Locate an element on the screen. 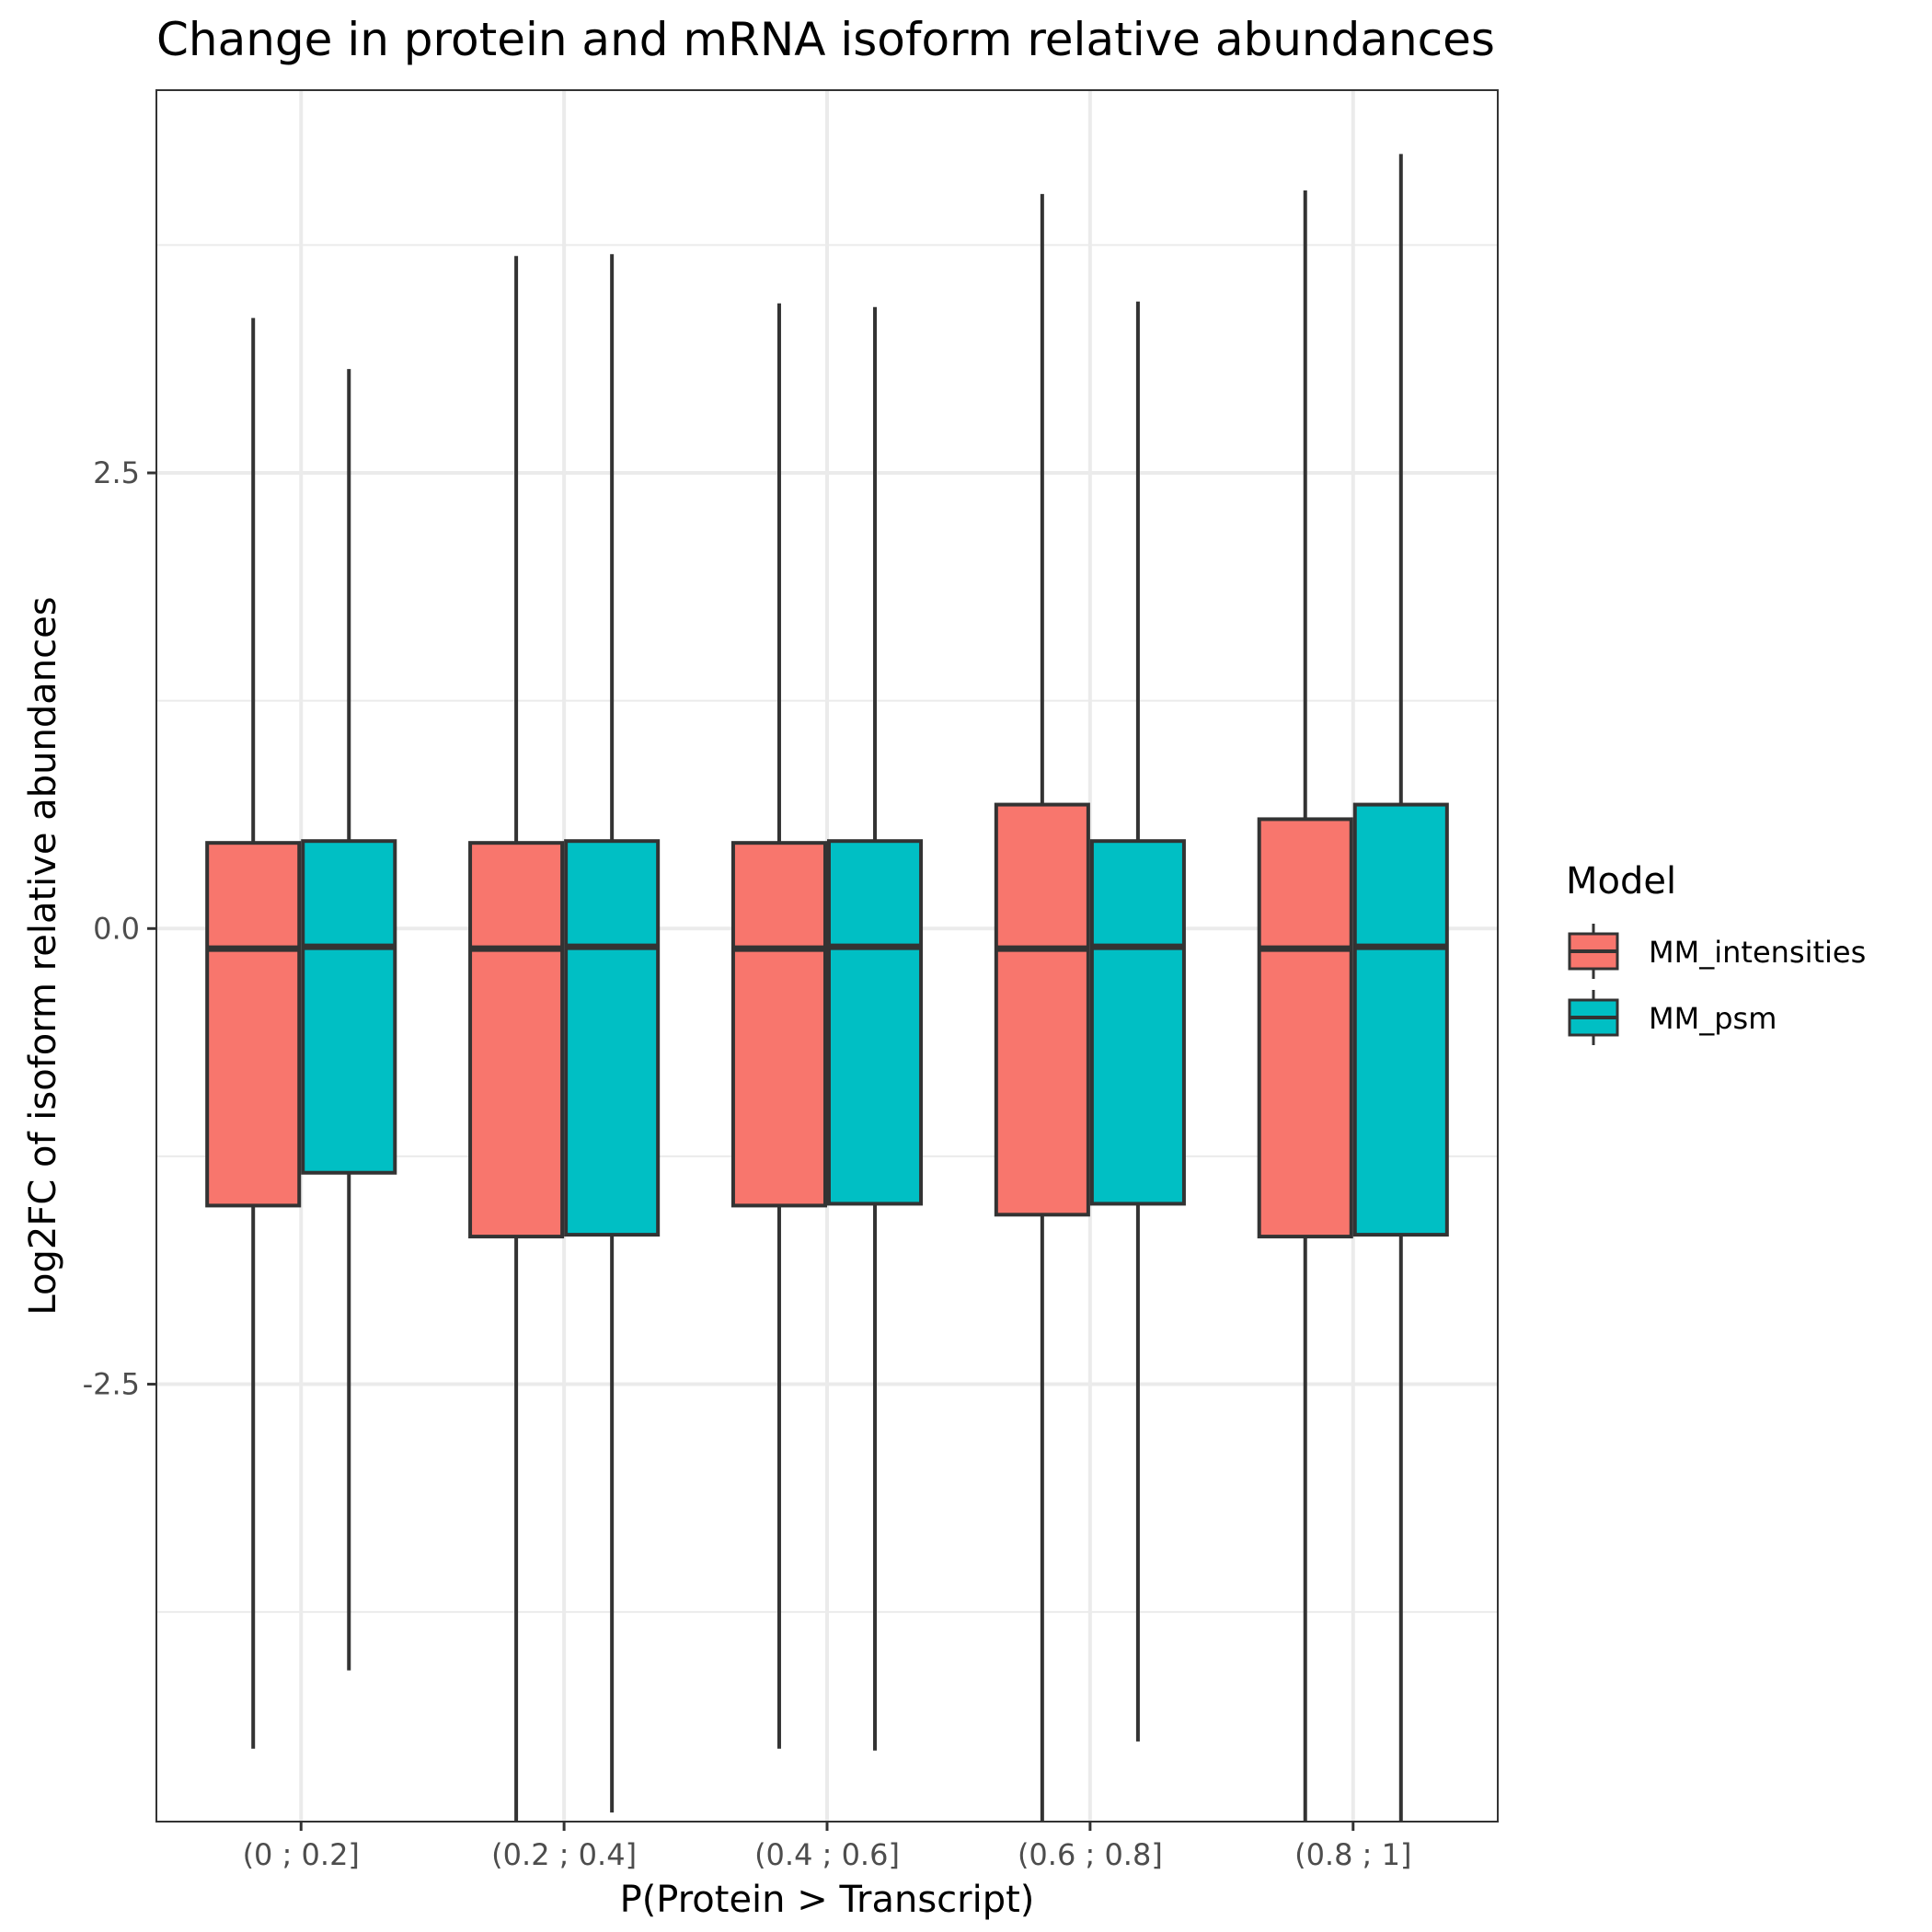 This screenshot has width=1932, height=1932. x-tick-label: (0.2 ; 0.4] is located at coordinates (564, 1854).